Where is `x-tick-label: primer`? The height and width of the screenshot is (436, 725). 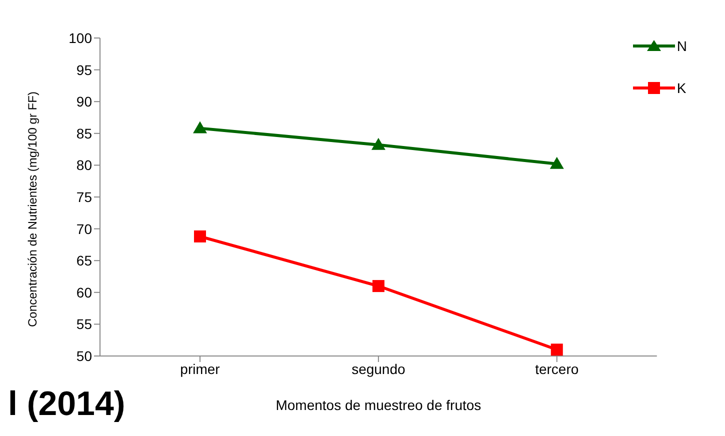
x-tick-label: primer is located at coordinates (200, 368).